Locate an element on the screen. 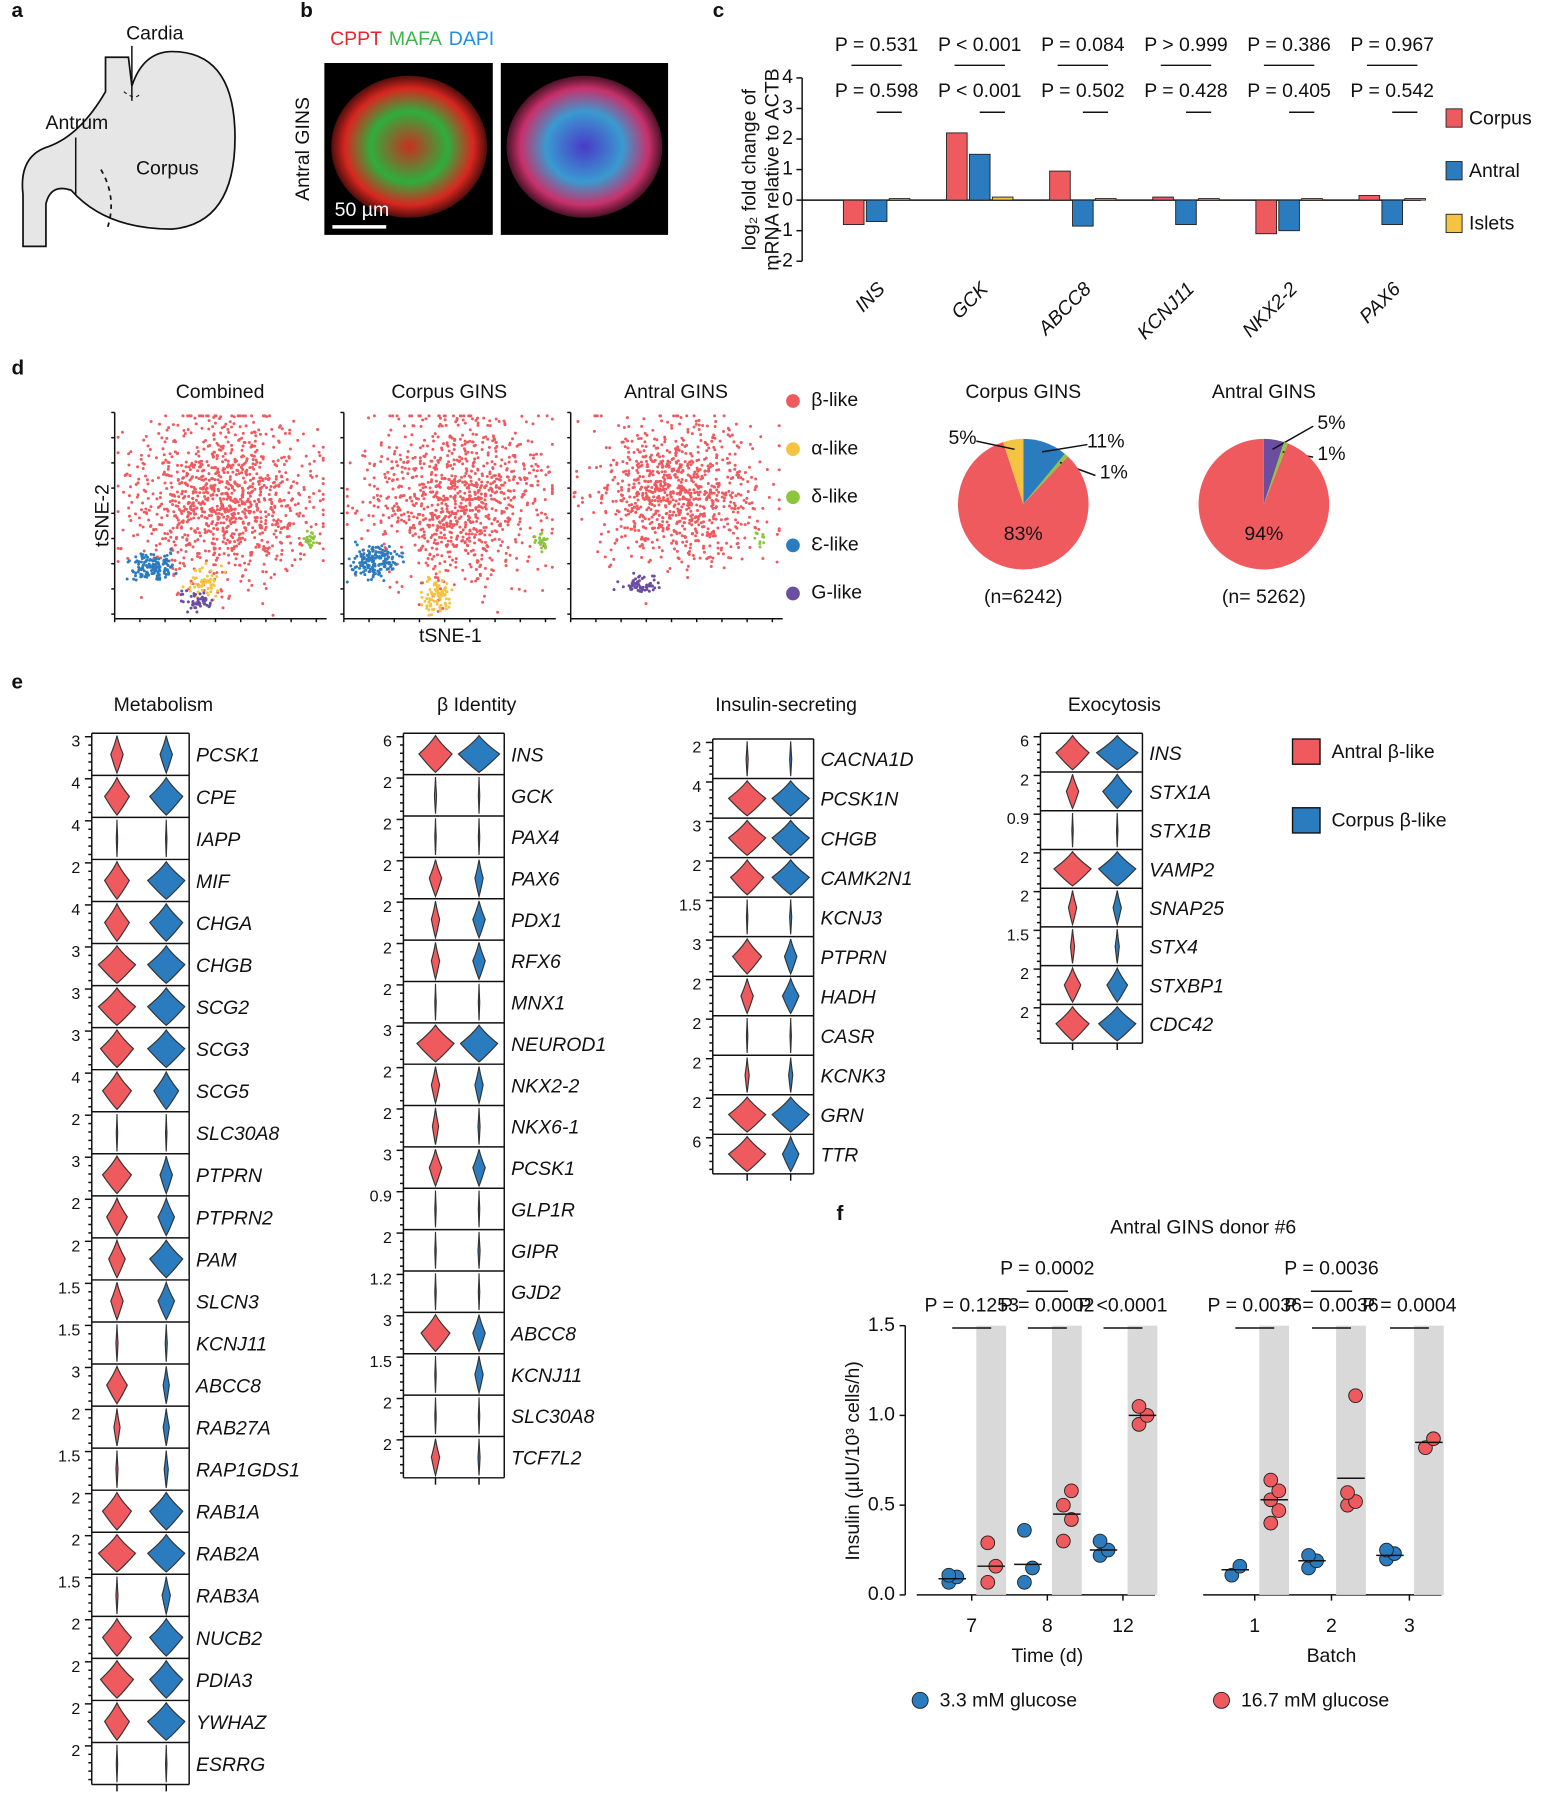 The image size is (1547, 1800). gene-label: RAB27A is located at coordinates (233, 1429).